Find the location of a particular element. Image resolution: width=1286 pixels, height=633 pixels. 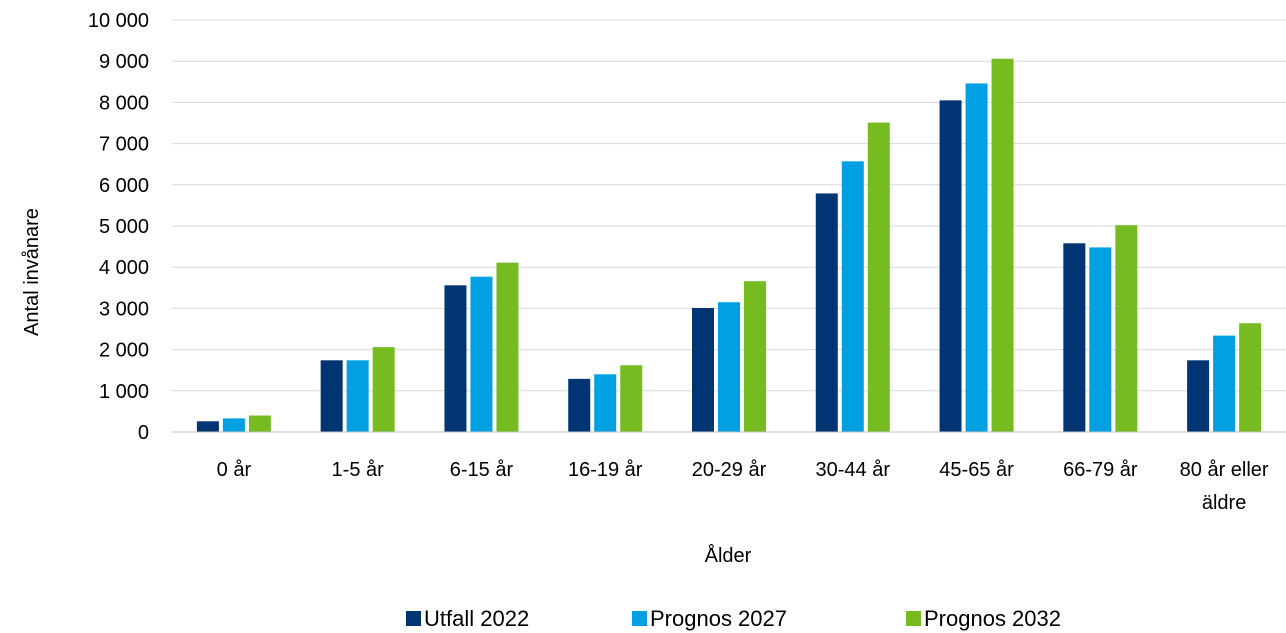

x-tick-label: 30-44 år is located at coordinates (853, 470).